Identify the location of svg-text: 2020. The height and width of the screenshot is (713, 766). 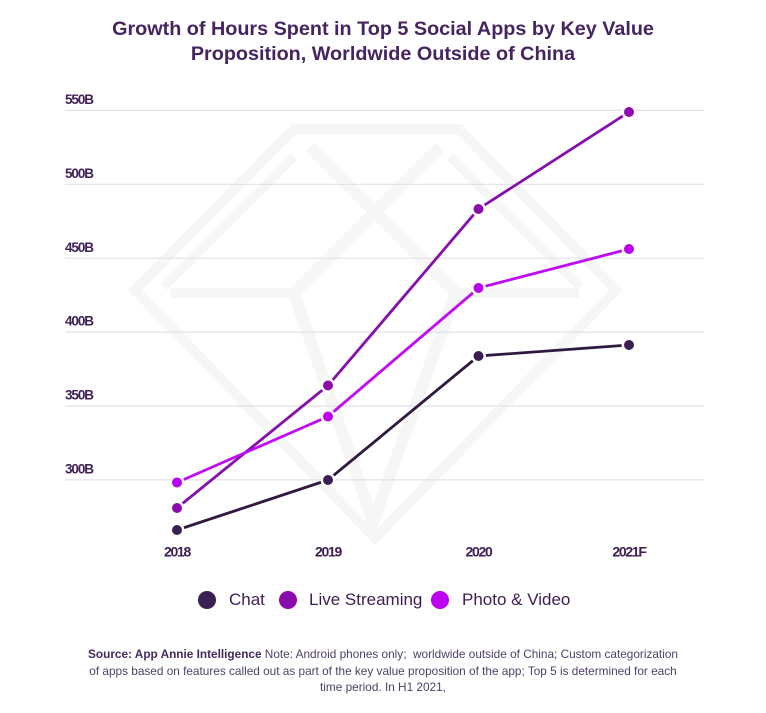
(479, 552).